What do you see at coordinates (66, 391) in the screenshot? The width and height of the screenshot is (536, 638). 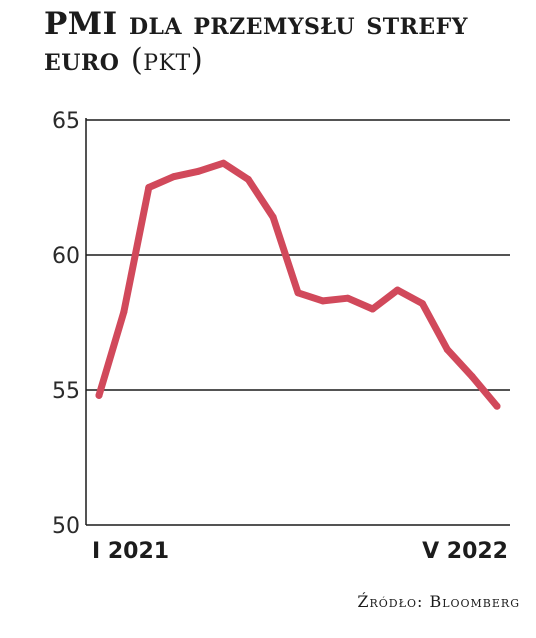 I see `y-tick-label-55: 55` at bounding box center [66, 391].